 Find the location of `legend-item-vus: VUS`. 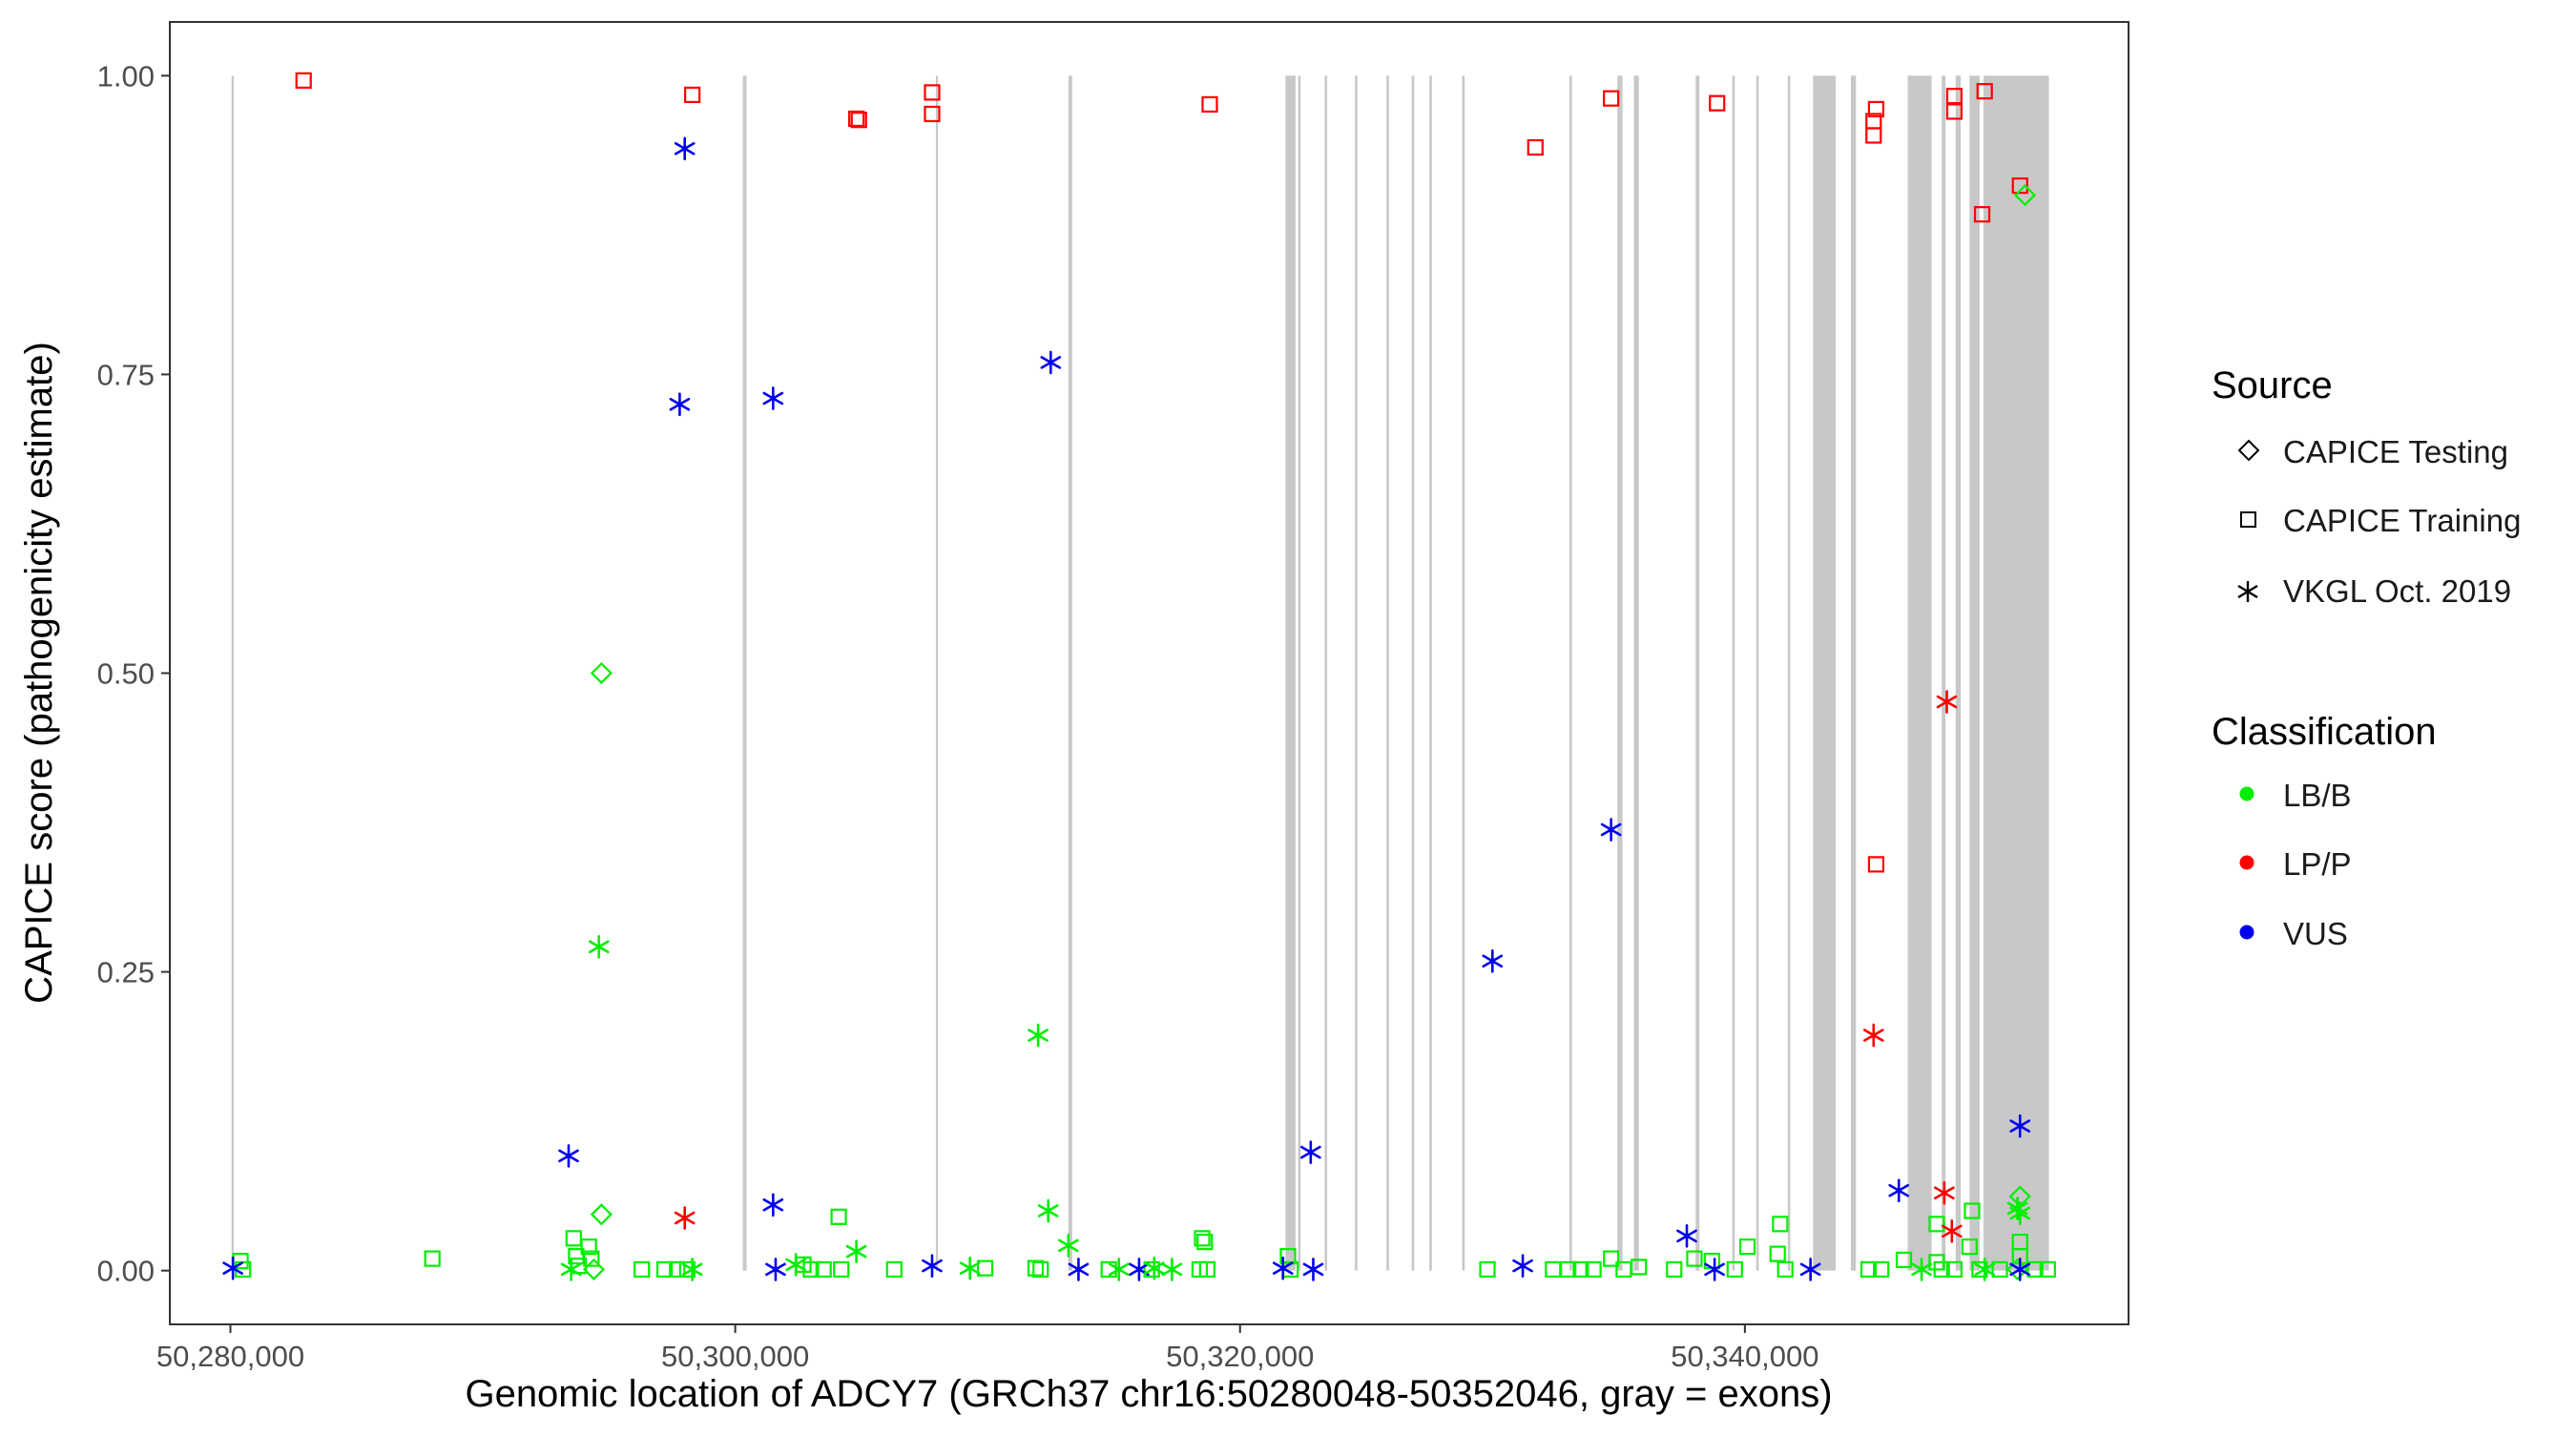

legend-item-vus: VUS is located at coordinates (2293, 933).